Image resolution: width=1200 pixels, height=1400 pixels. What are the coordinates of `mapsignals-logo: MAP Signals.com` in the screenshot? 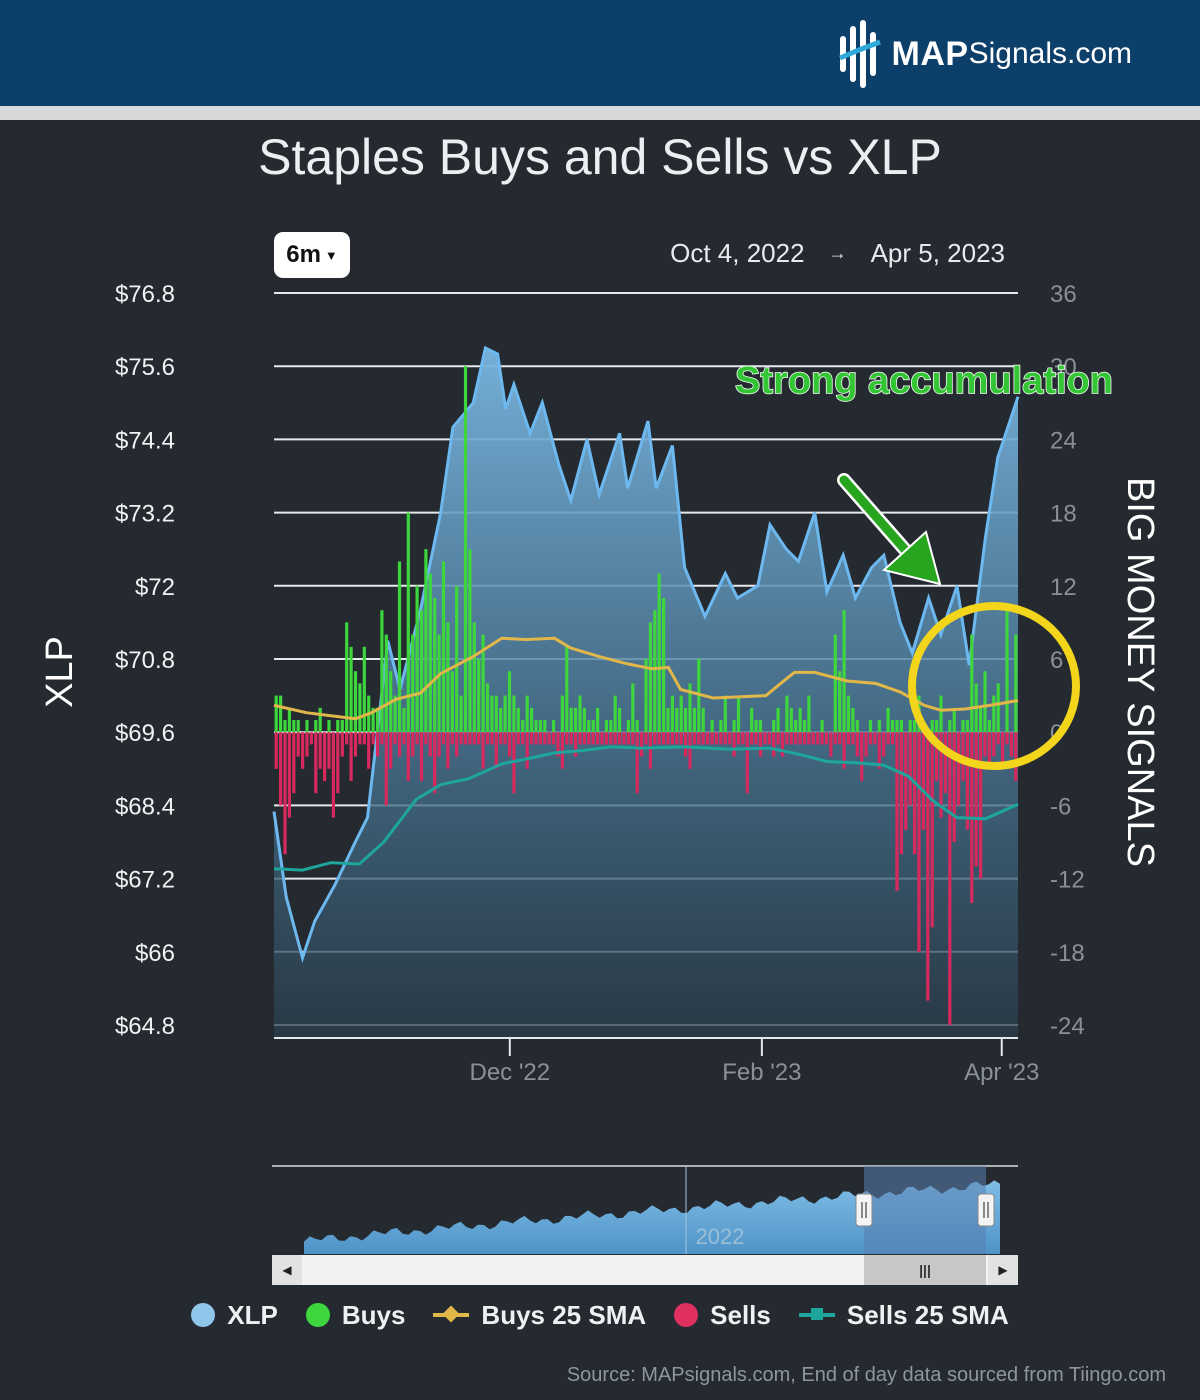 It's located at (985, 54).